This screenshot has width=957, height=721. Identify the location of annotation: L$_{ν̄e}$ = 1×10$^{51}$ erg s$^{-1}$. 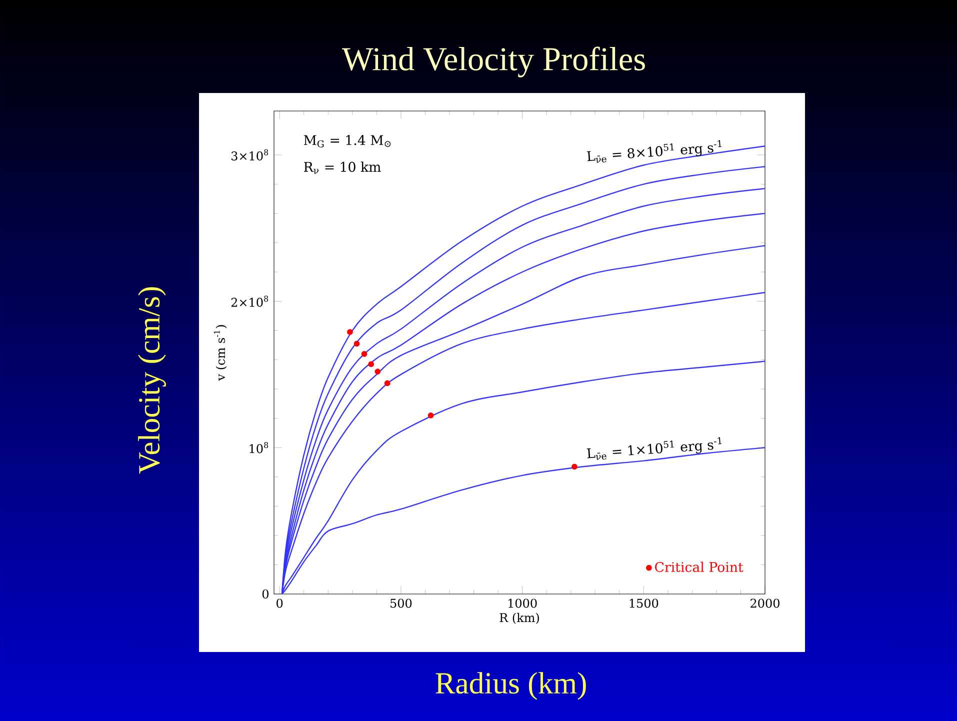
(654, 448).